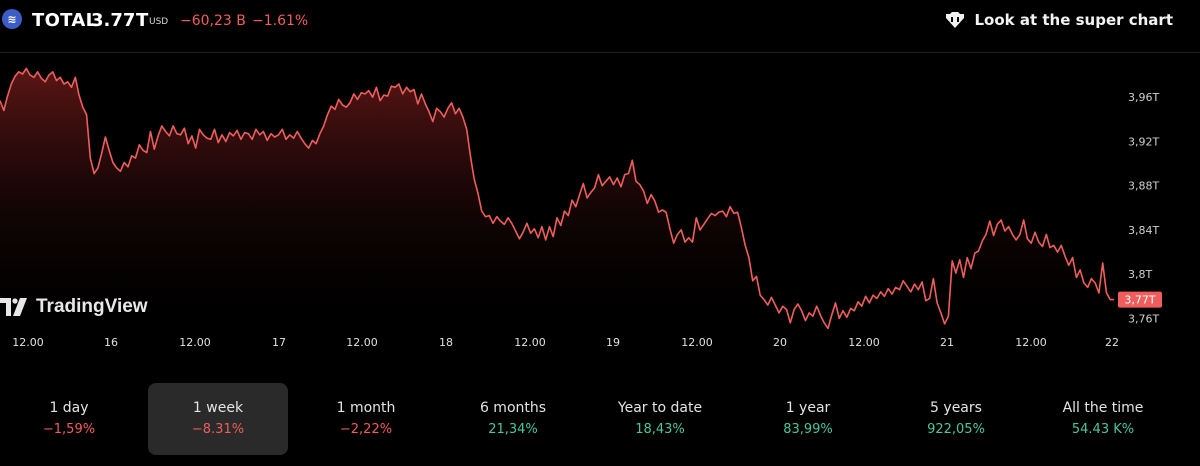  I want to click on last-price-label: 3,77T, so click(1140, 299).